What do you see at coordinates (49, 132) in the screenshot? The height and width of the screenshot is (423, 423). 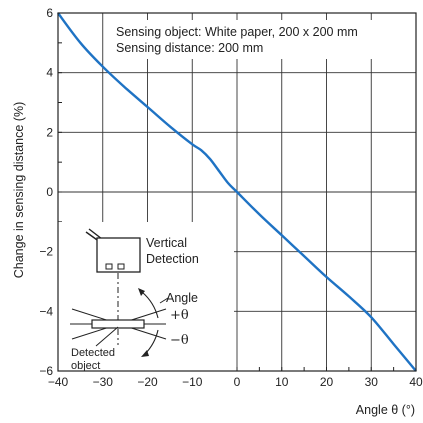 I see `y-tick-label: 2` at bounding box center [49, 132].